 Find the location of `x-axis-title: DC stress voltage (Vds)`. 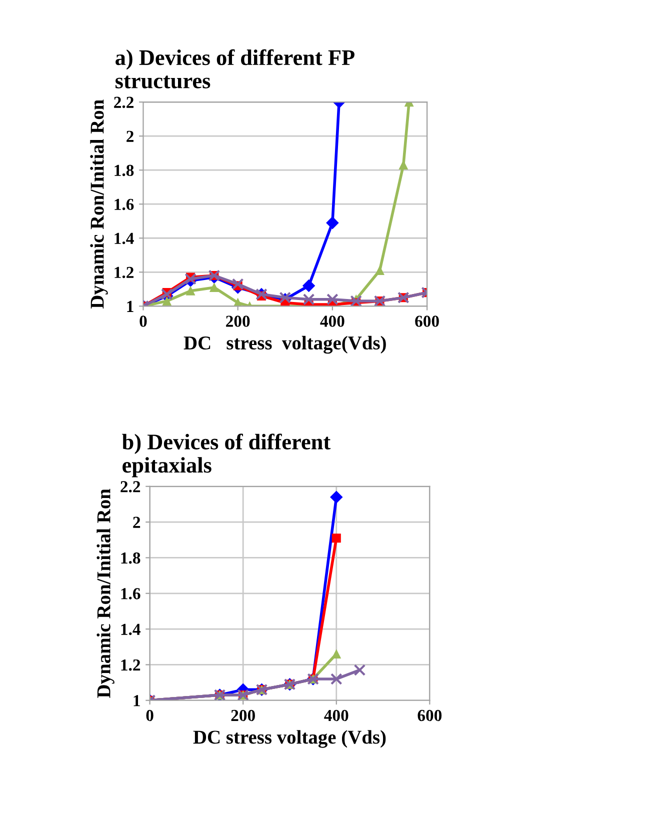

x-axis-title: DC stress voltage (Vds) is located at coordinates (289, 739).